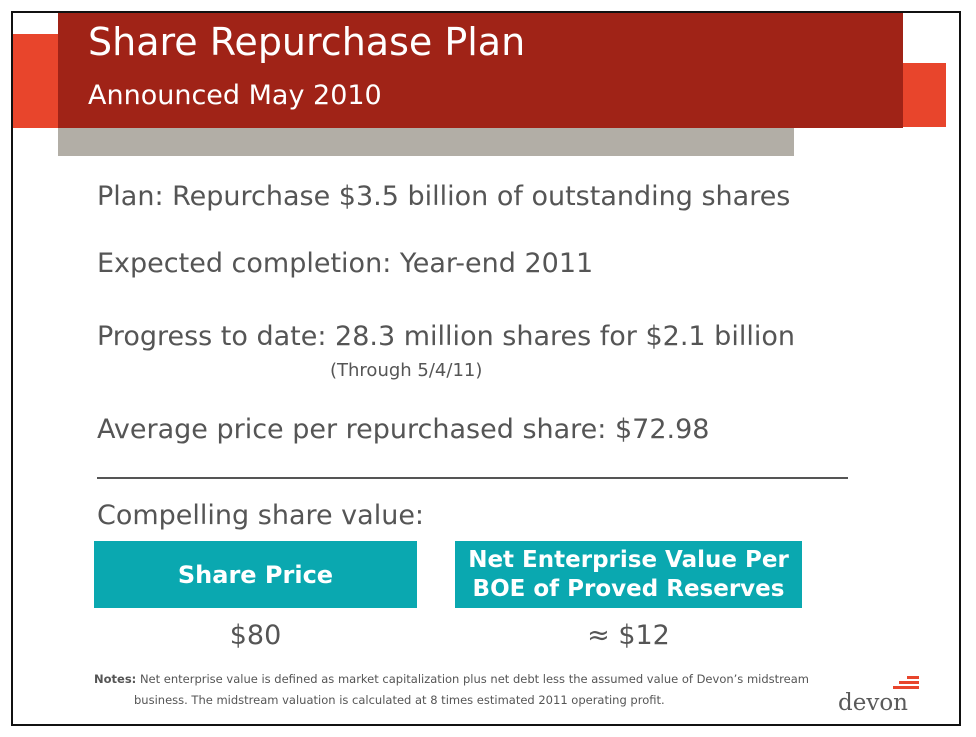  I want to click on devon-logo-mark-icon, so click(906, 684).